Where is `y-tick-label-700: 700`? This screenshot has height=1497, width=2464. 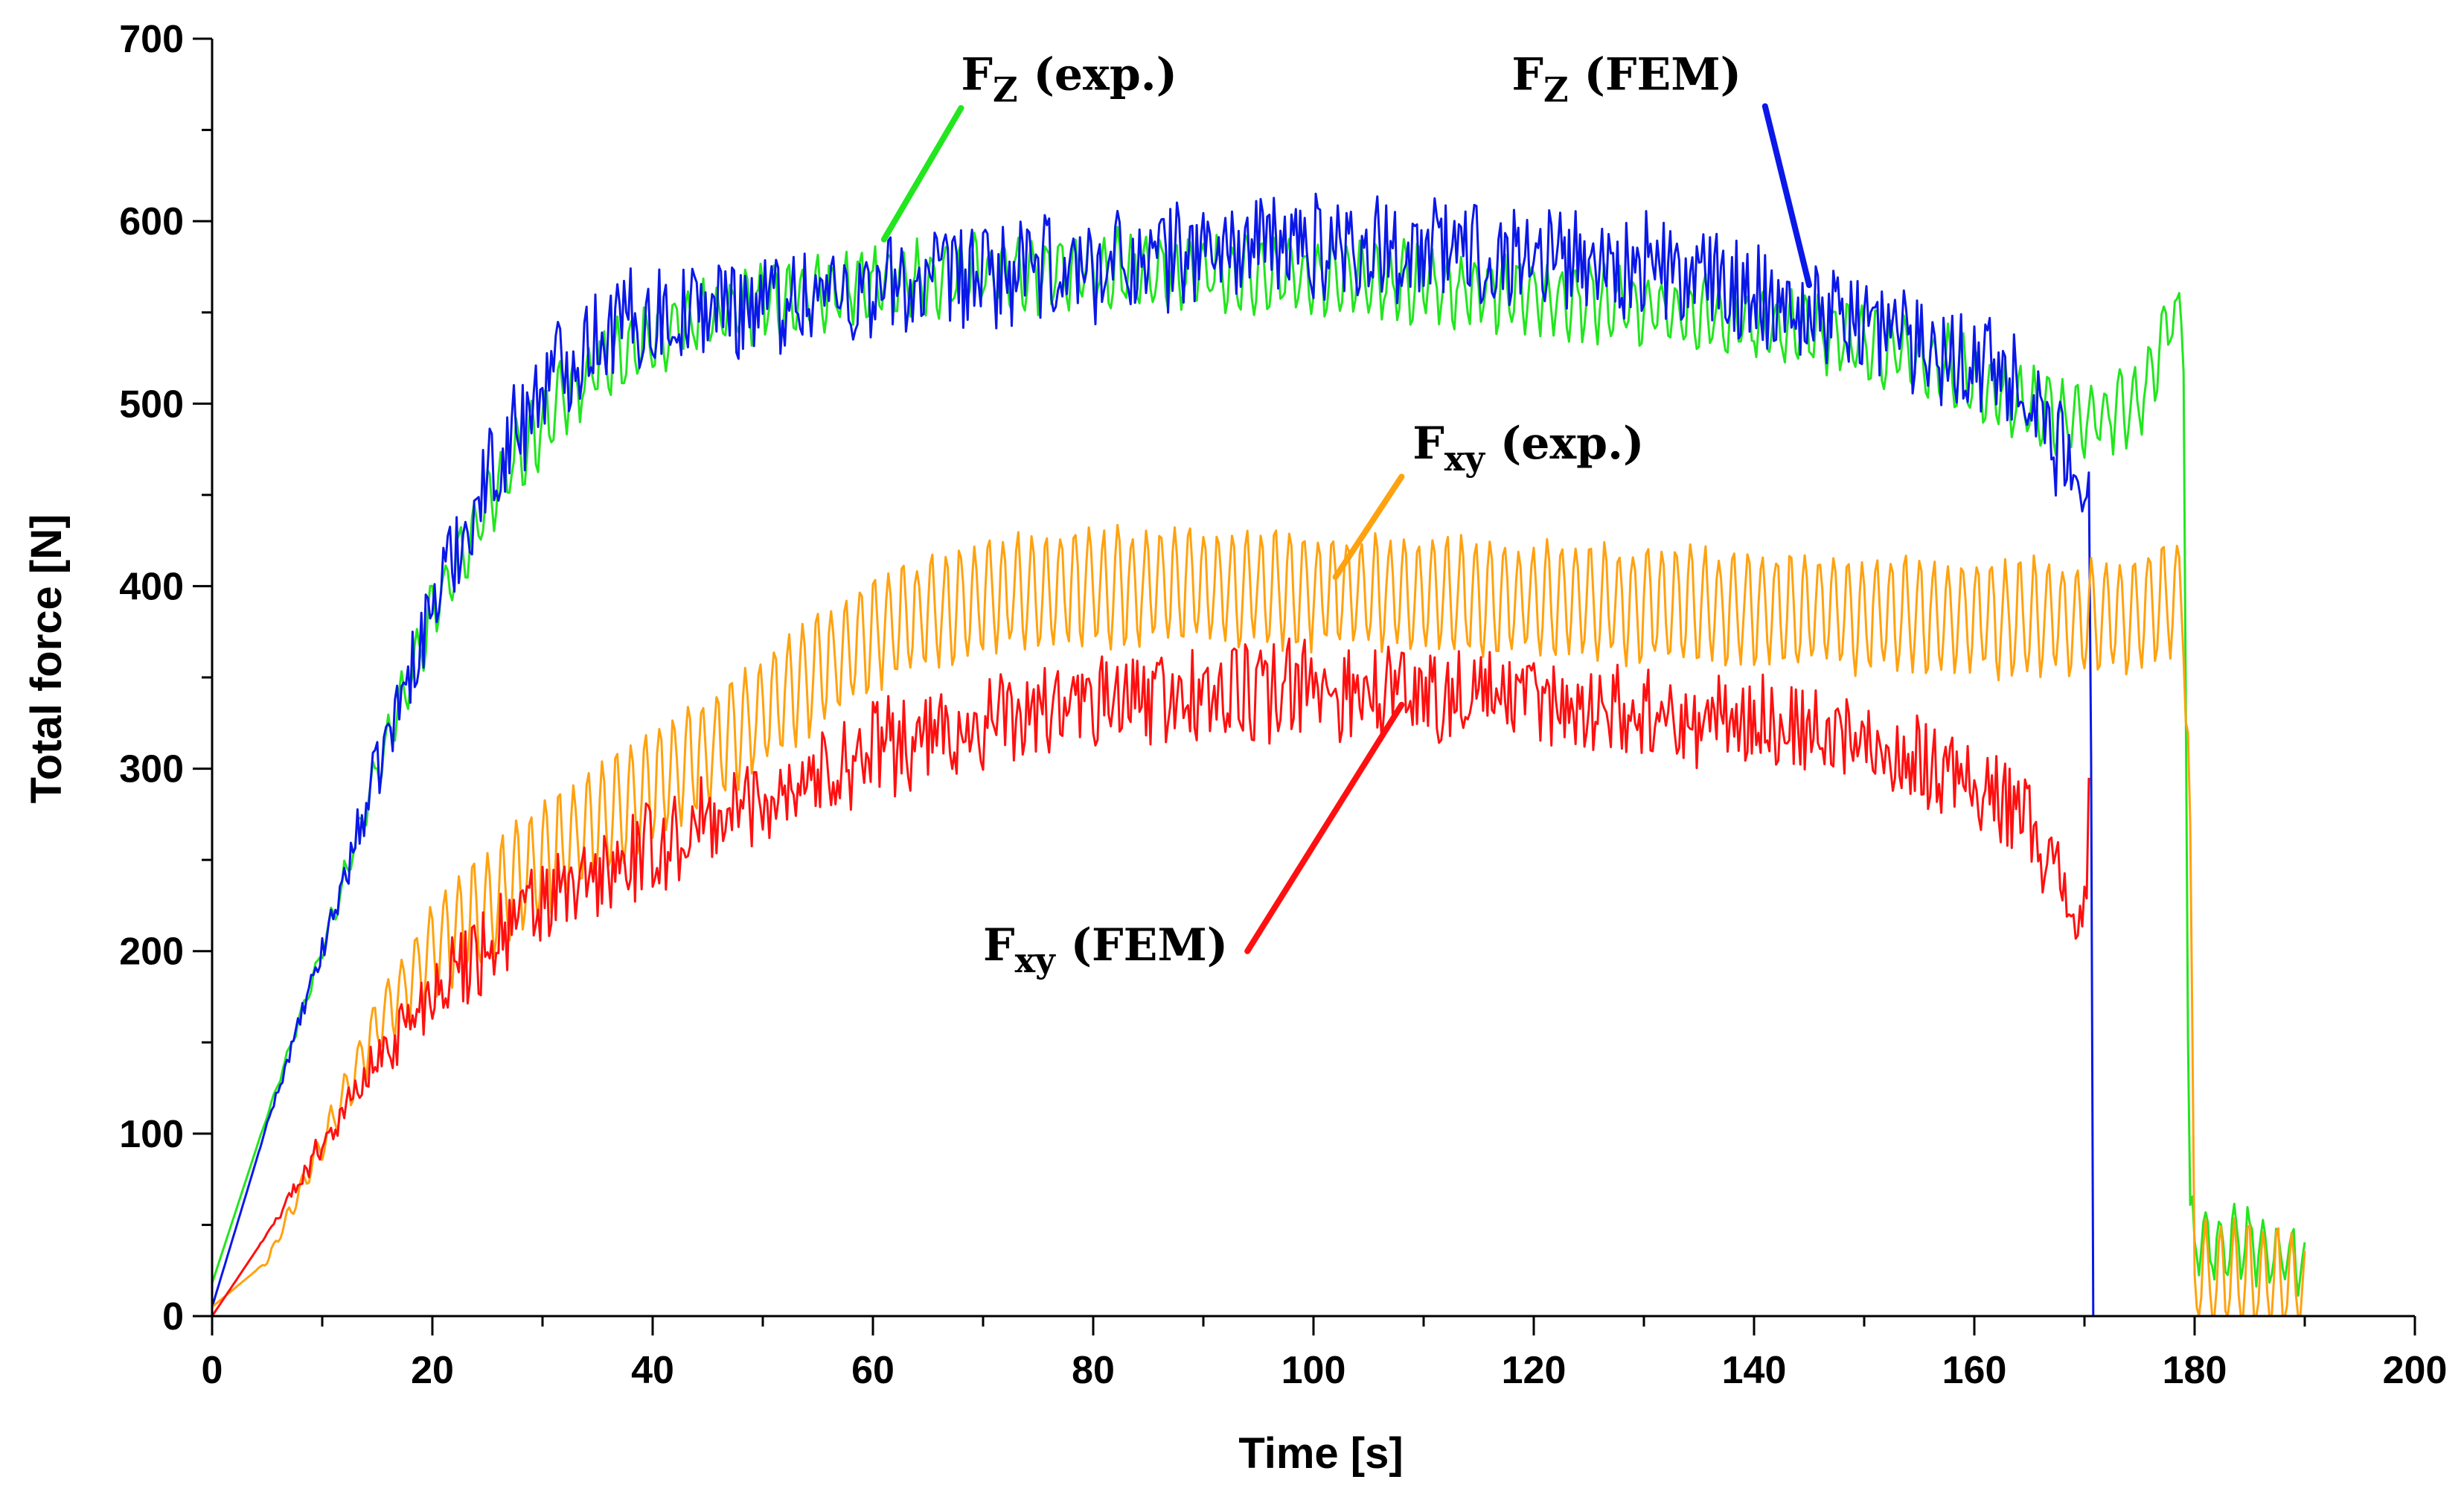 y-tick-label-700: 700 is located at coordinates (151, 39).